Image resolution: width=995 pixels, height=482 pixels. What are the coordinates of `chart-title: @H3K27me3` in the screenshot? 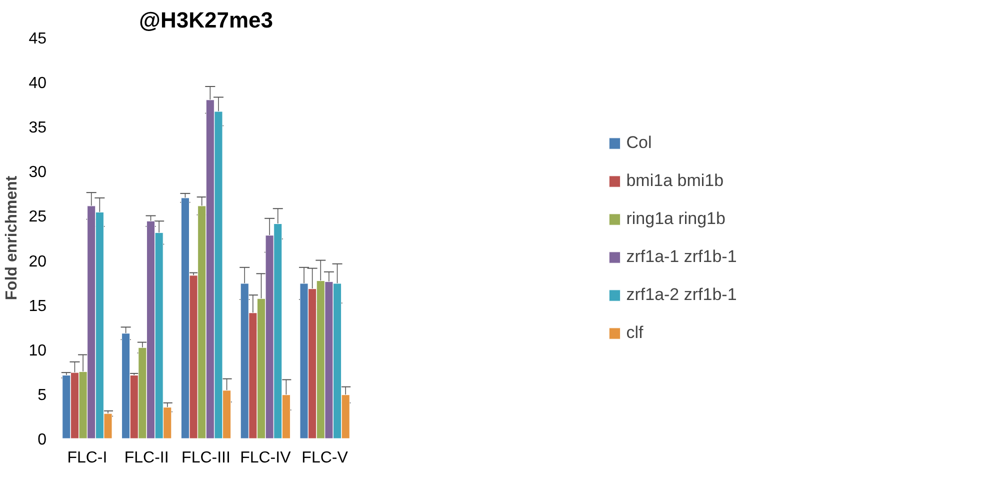 It's located at (206, 20).